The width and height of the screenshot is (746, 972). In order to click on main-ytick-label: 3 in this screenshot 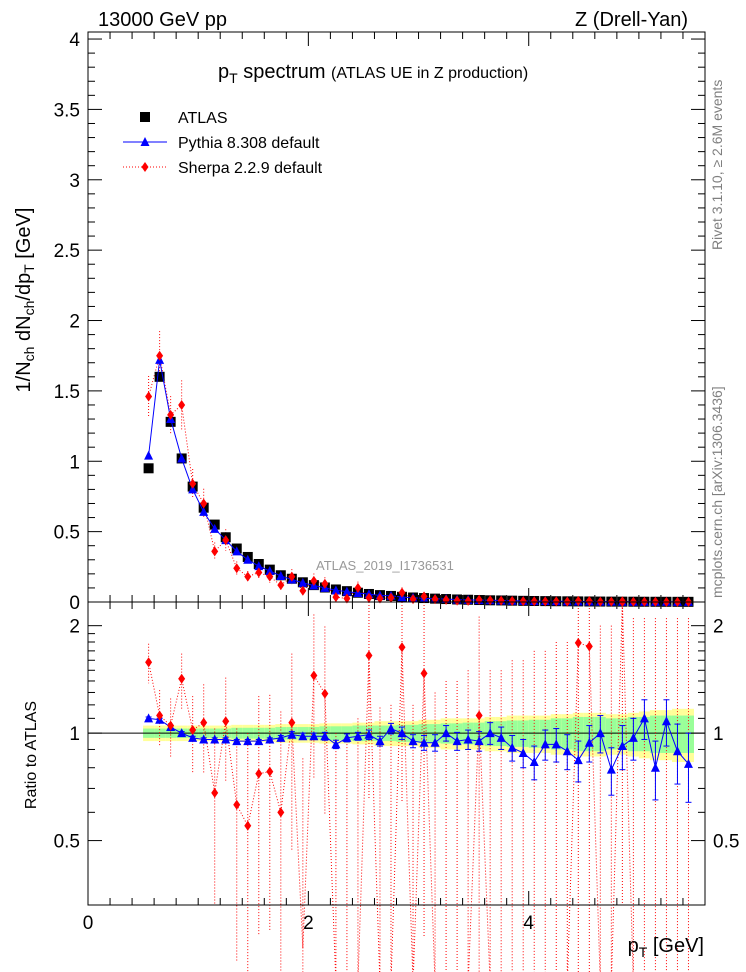, I will do `click(74, 181)`.